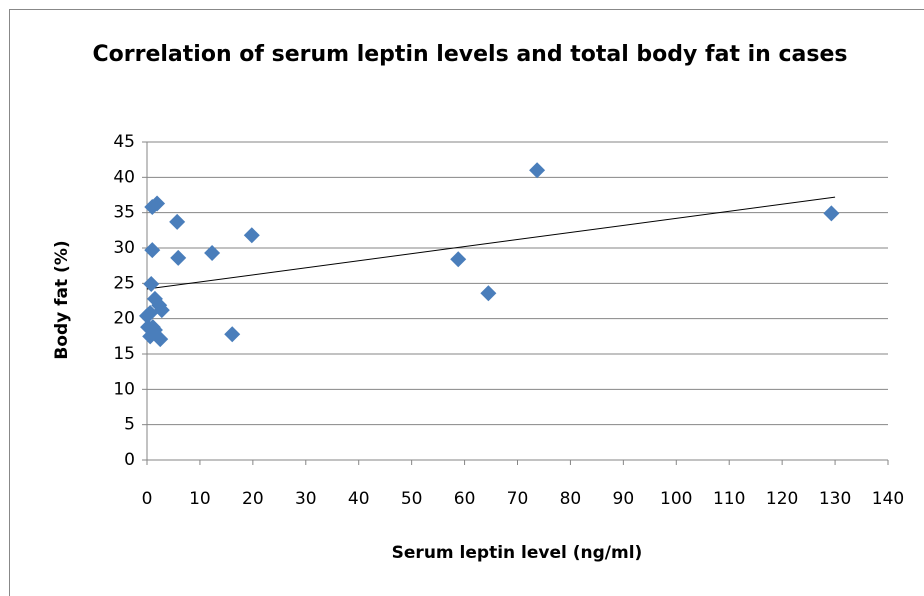 The width and height of the screenshot is (924, 596). I want to click on x-tick-label: 70, so click(518, 499).